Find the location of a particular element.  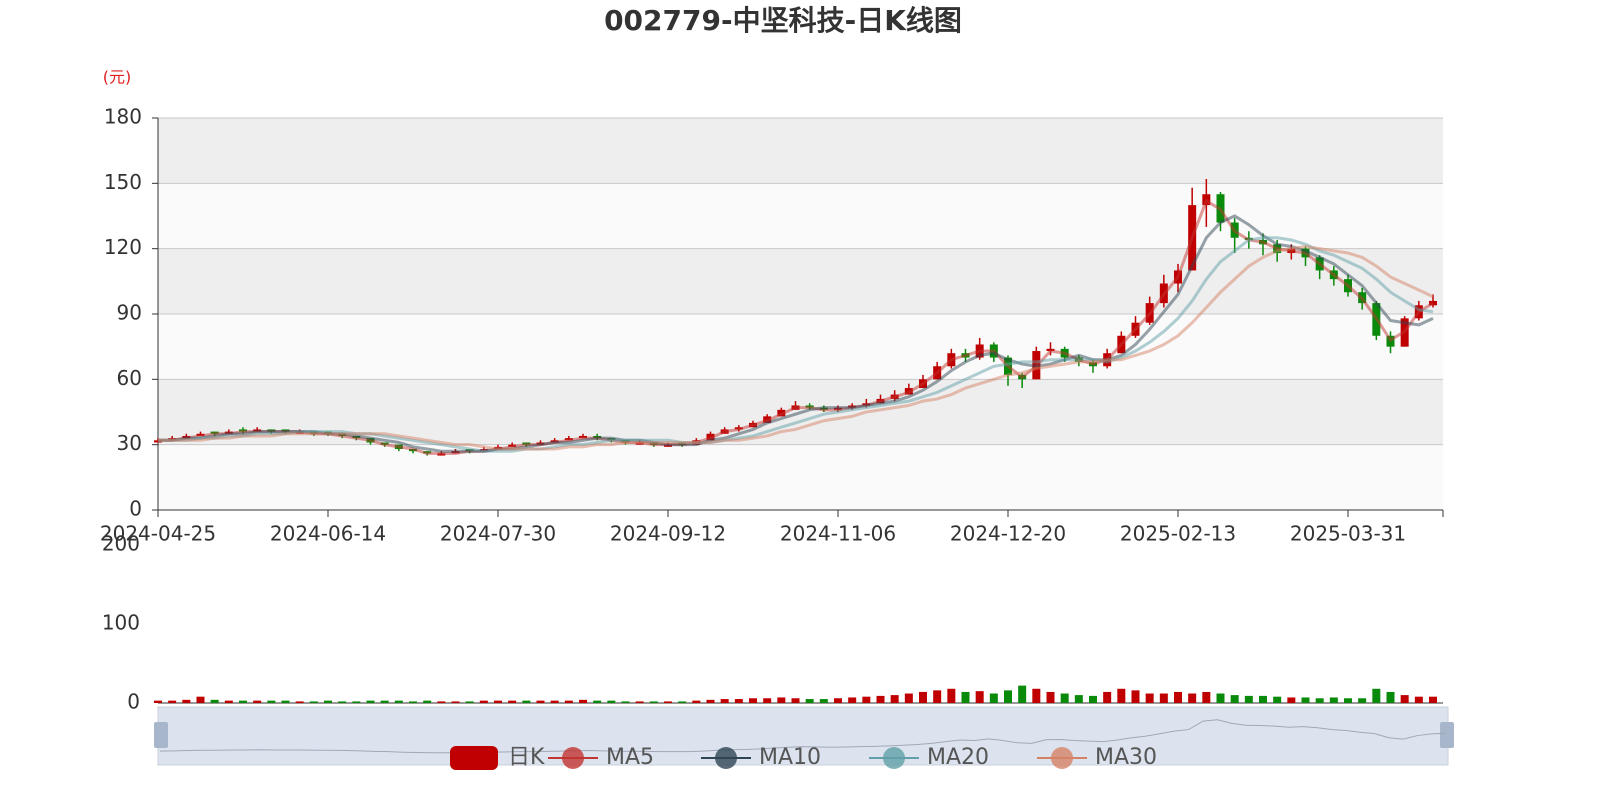

chart-title: 002779-中坚科技-日K线图 is located at coordinates (783, 20).